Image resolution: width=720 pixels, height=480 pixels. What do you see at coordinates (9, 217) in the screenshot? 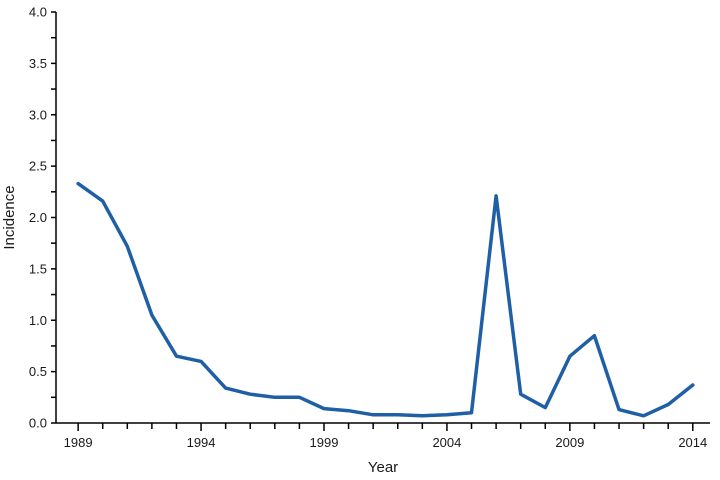
I see `y-axis-title: Incidence` at bounding box center [9, 217].